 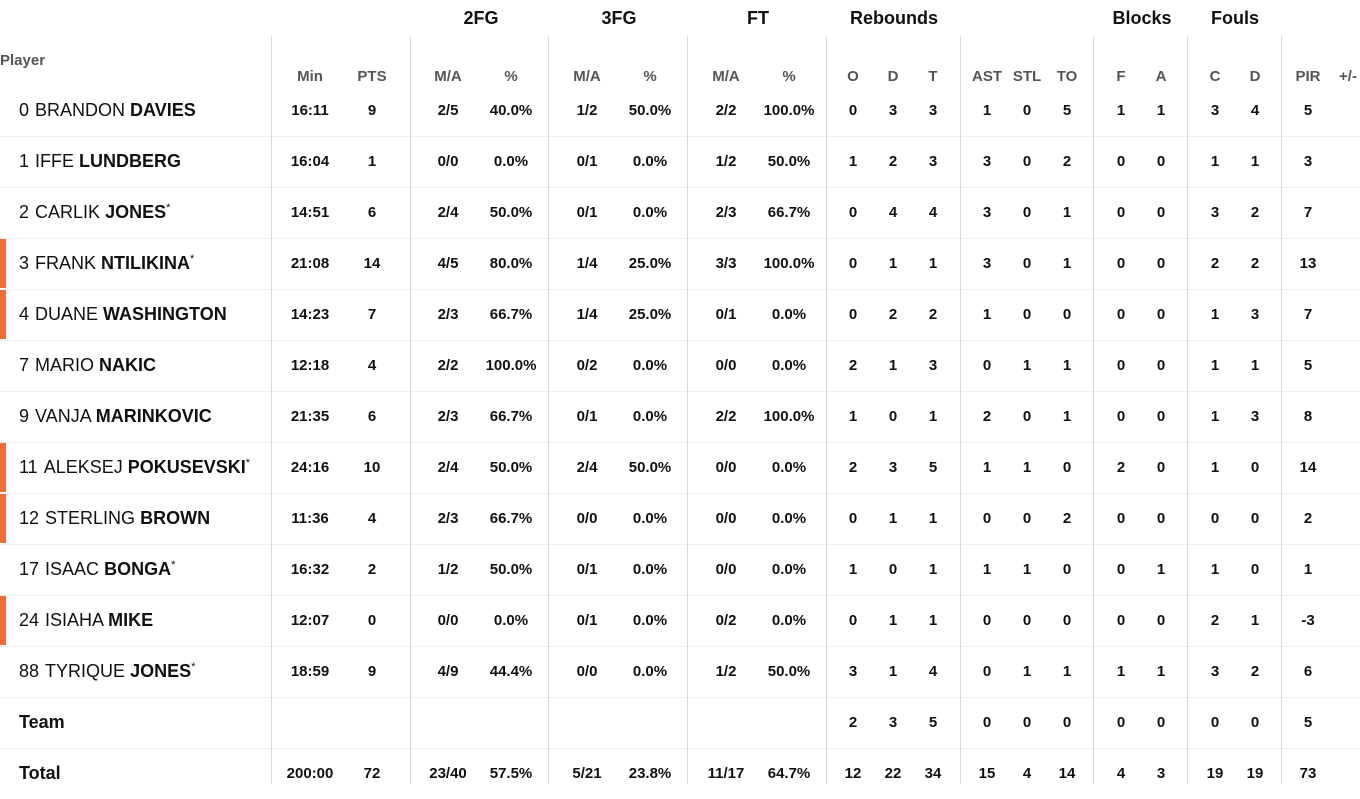 I want to click on column-divider, so click(x=960, y=410).